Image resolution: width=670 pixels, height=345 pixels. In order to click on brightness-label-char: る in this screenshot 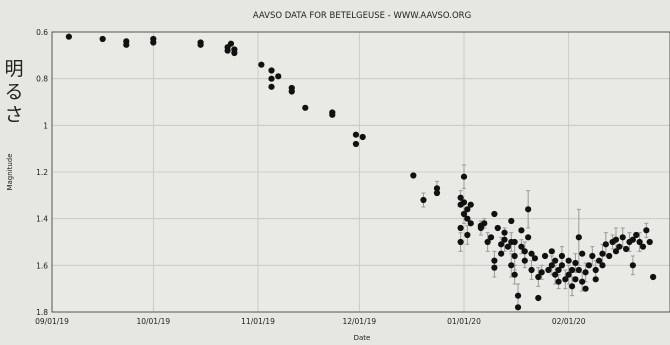, I will do `click(14, 92)`.